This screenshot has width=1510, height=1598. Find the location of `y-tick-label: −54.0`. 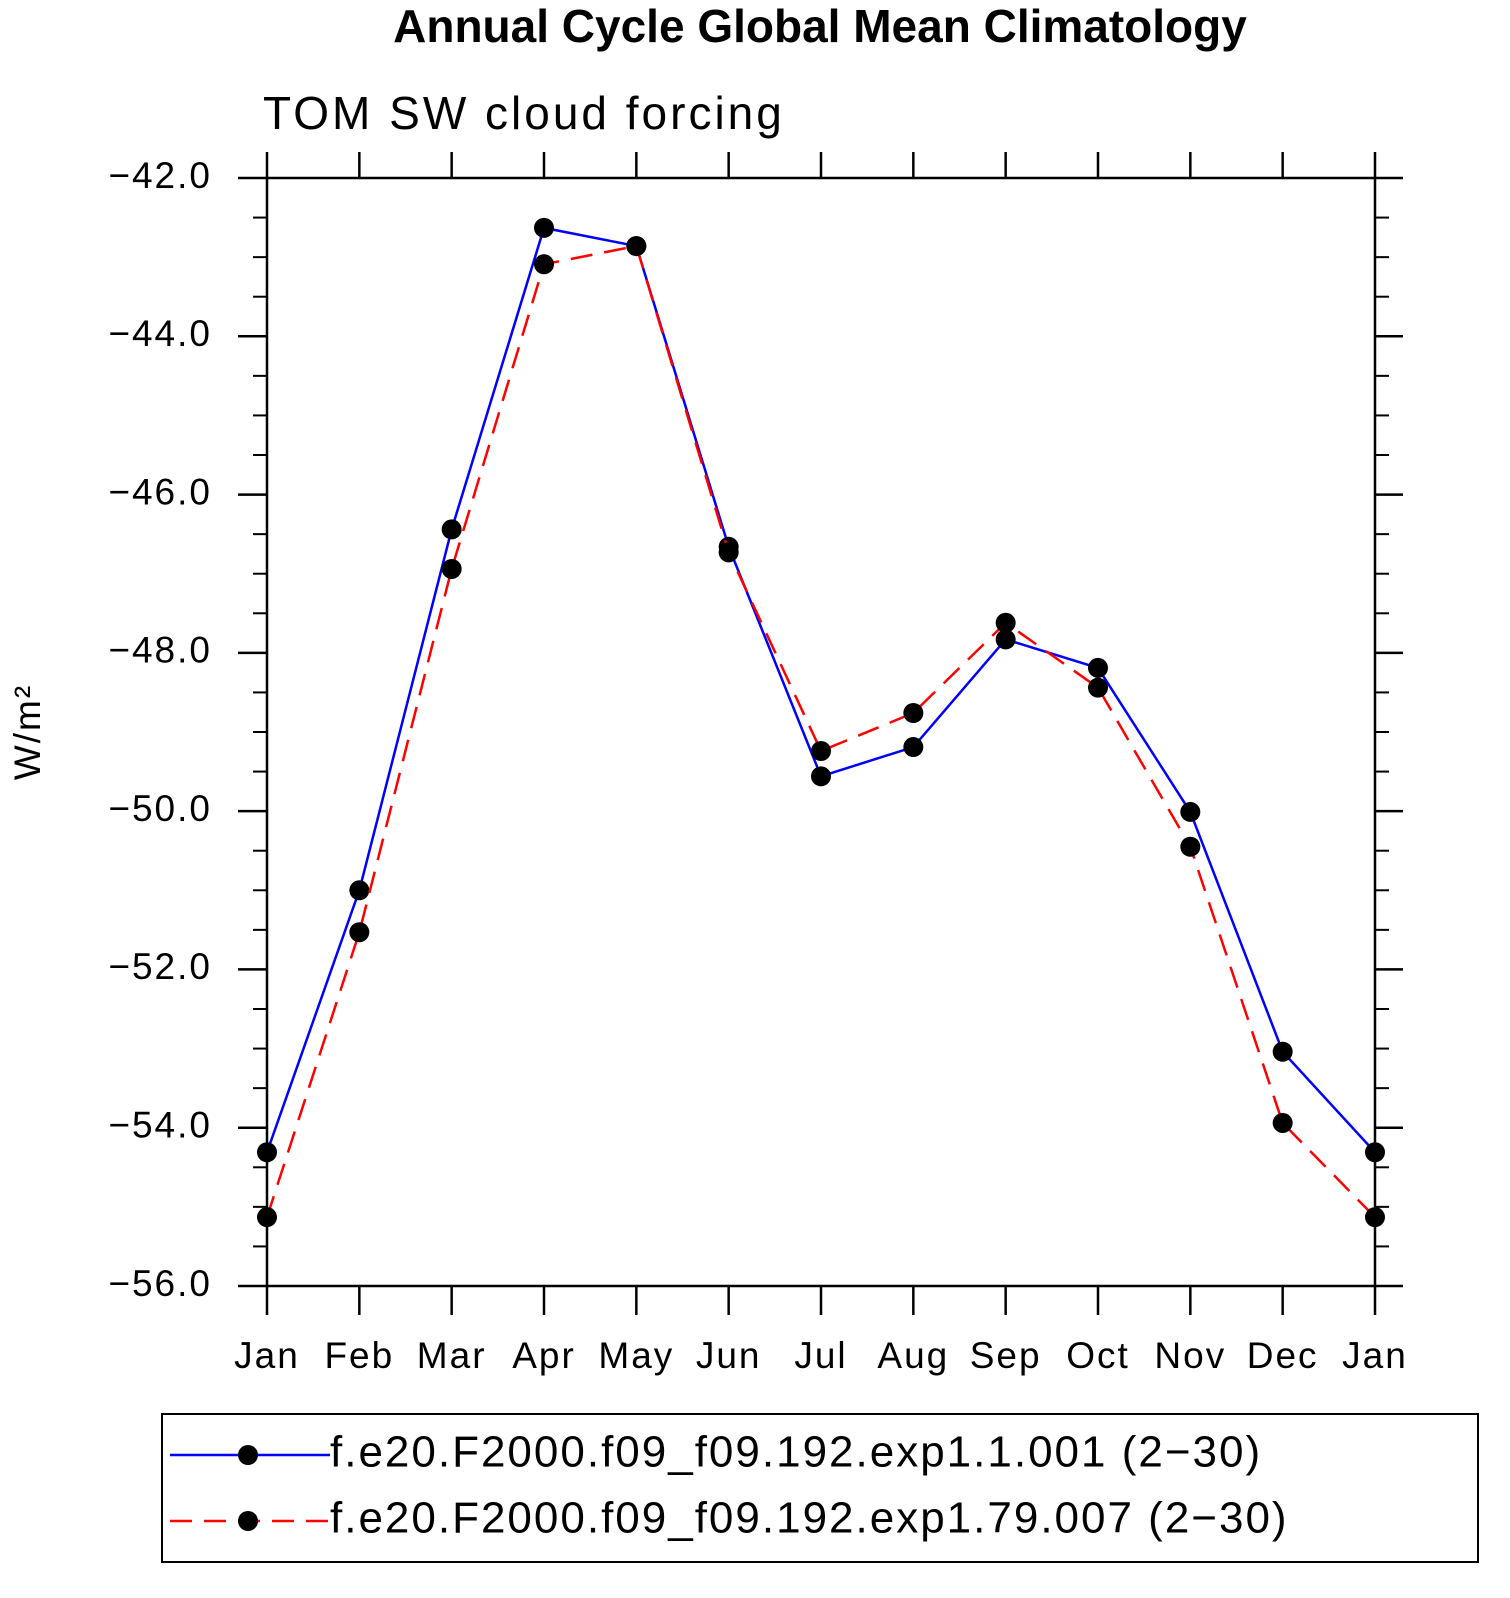

y-tick-label: −54.0 is located at coordinates (160, 1124).